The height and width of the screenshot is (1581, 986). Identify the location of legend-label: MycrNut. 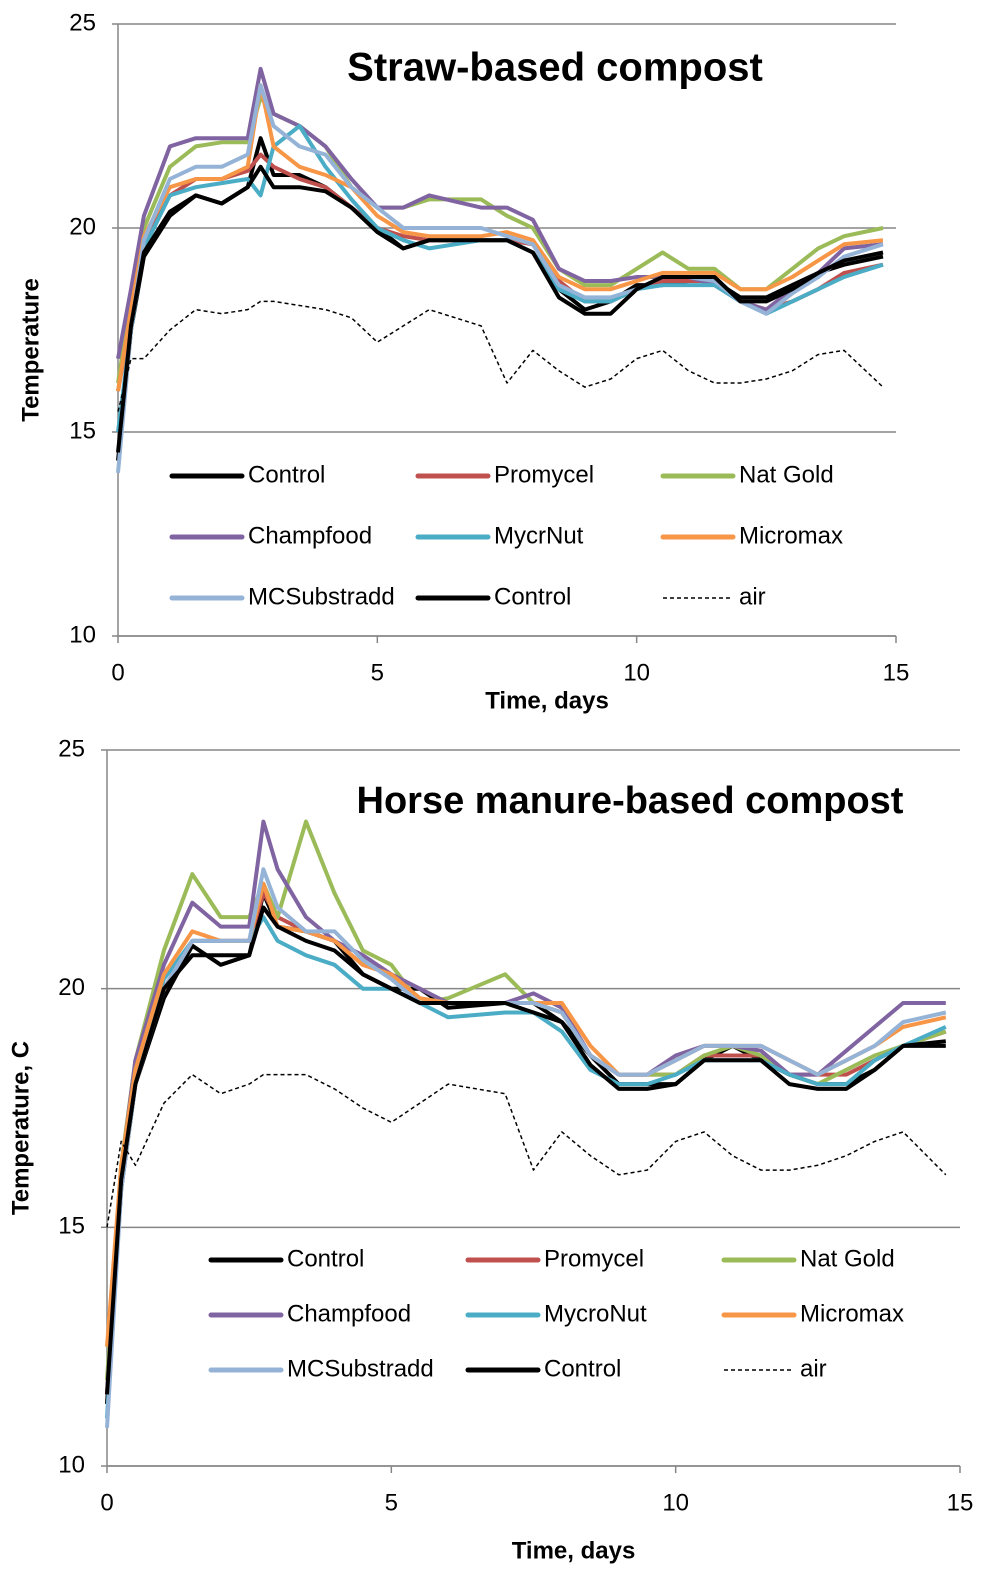
(539, 535).